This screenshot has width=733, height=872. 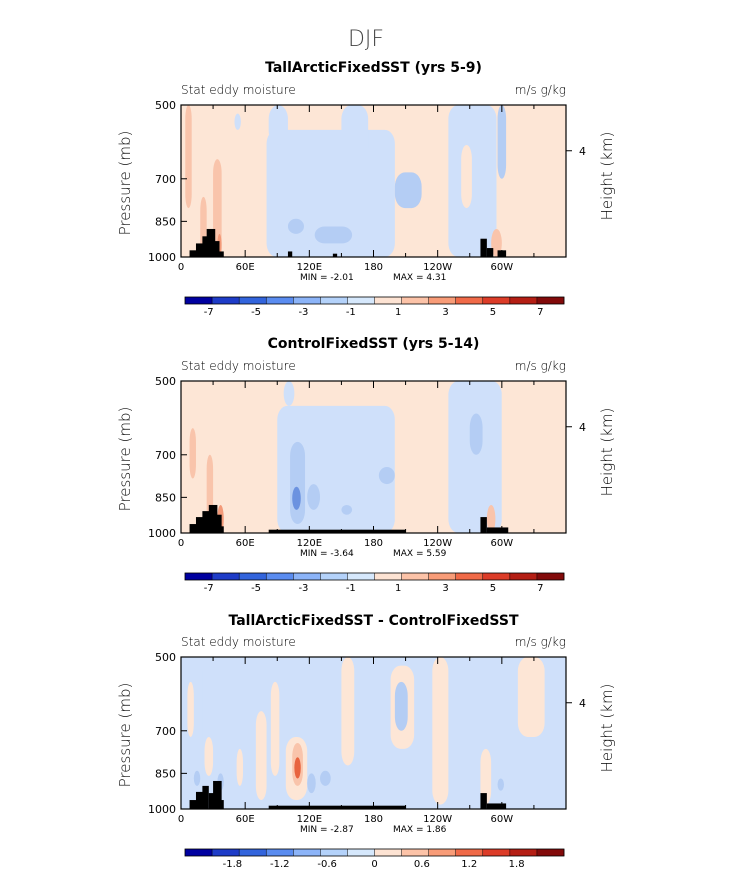 I want to click on panel-title: TallArcticFixedSST - ControlFixedSST, so click(x=373, y=621).